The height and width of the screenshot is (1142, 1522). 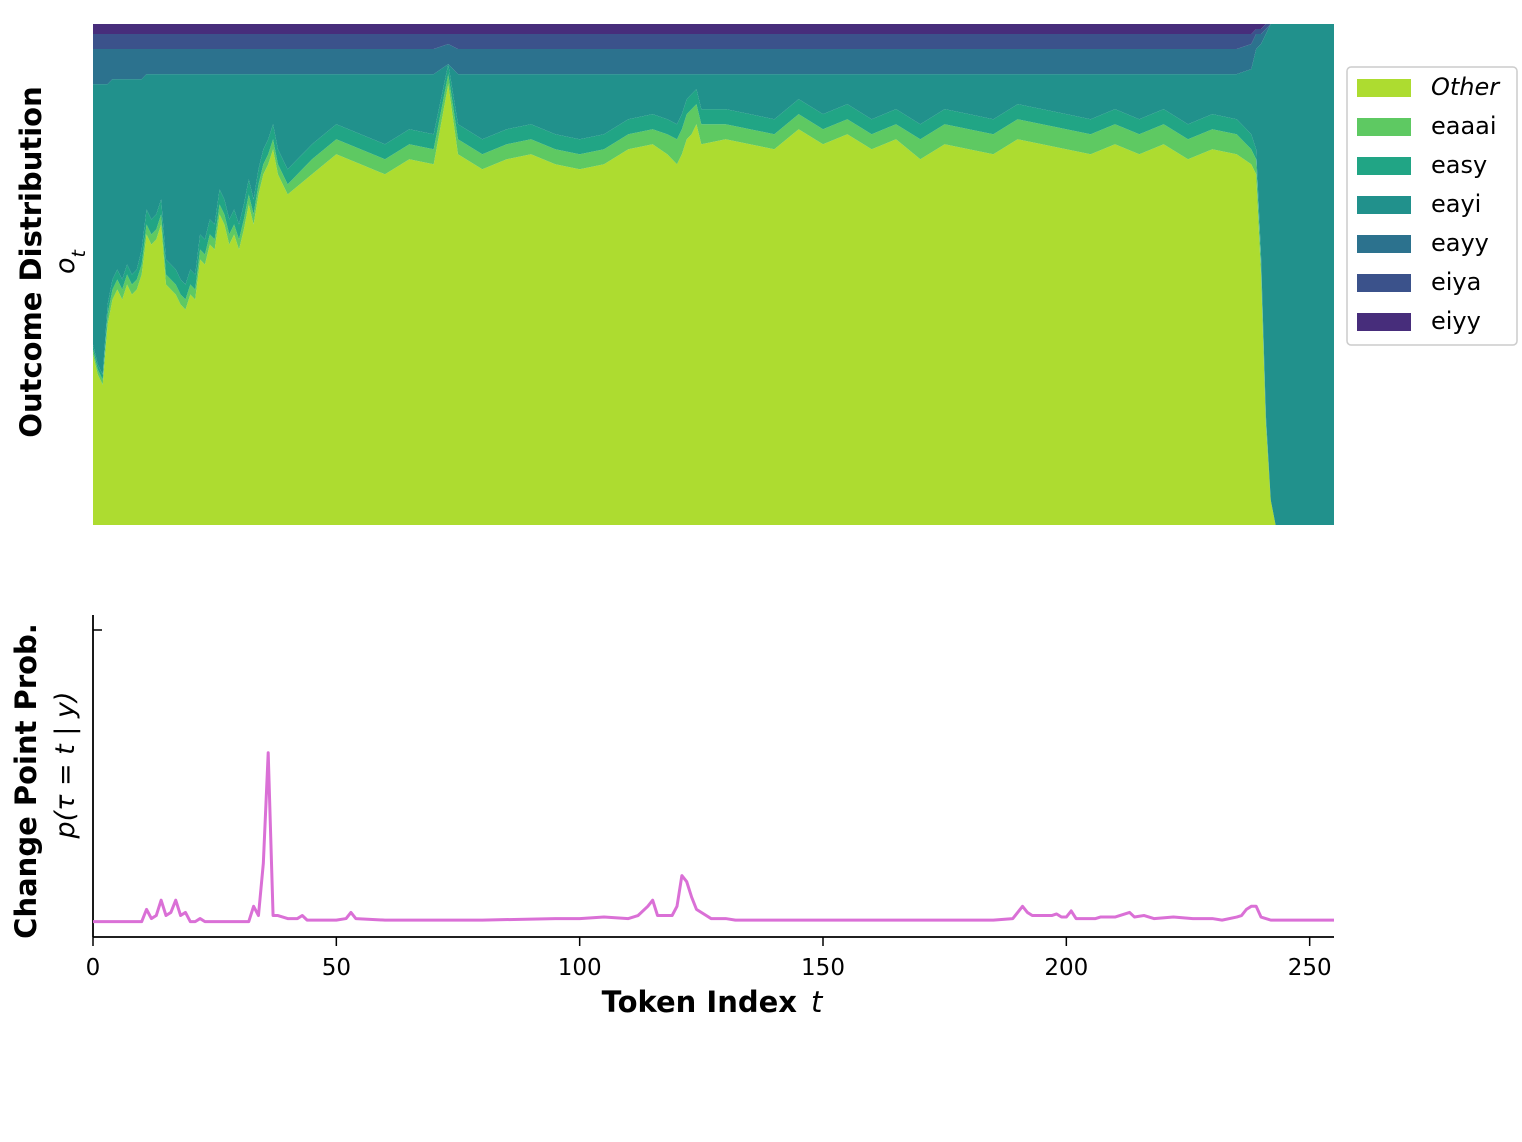 What do you see at coordinates (823, 968) in the screenshot?
I see `x-tick-label-150: 150` at bounding box center [823, 968].